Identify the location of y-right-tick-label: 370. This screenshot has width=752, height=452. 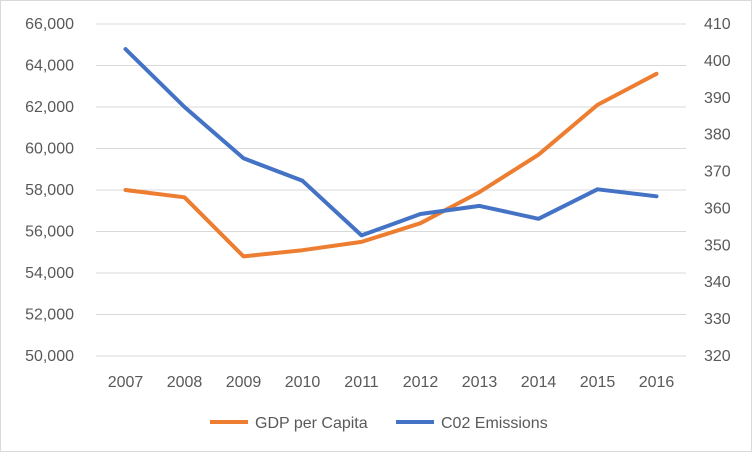
(717, 172).